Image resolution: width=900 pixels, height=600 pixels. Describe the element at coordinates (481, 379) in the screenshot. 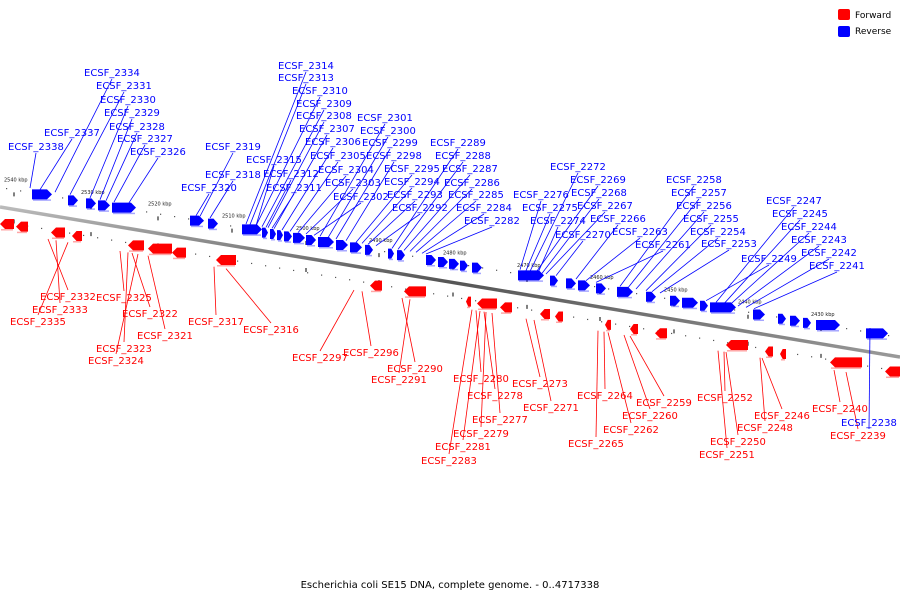

I see `gene-label: ECSF_2280` at that location.